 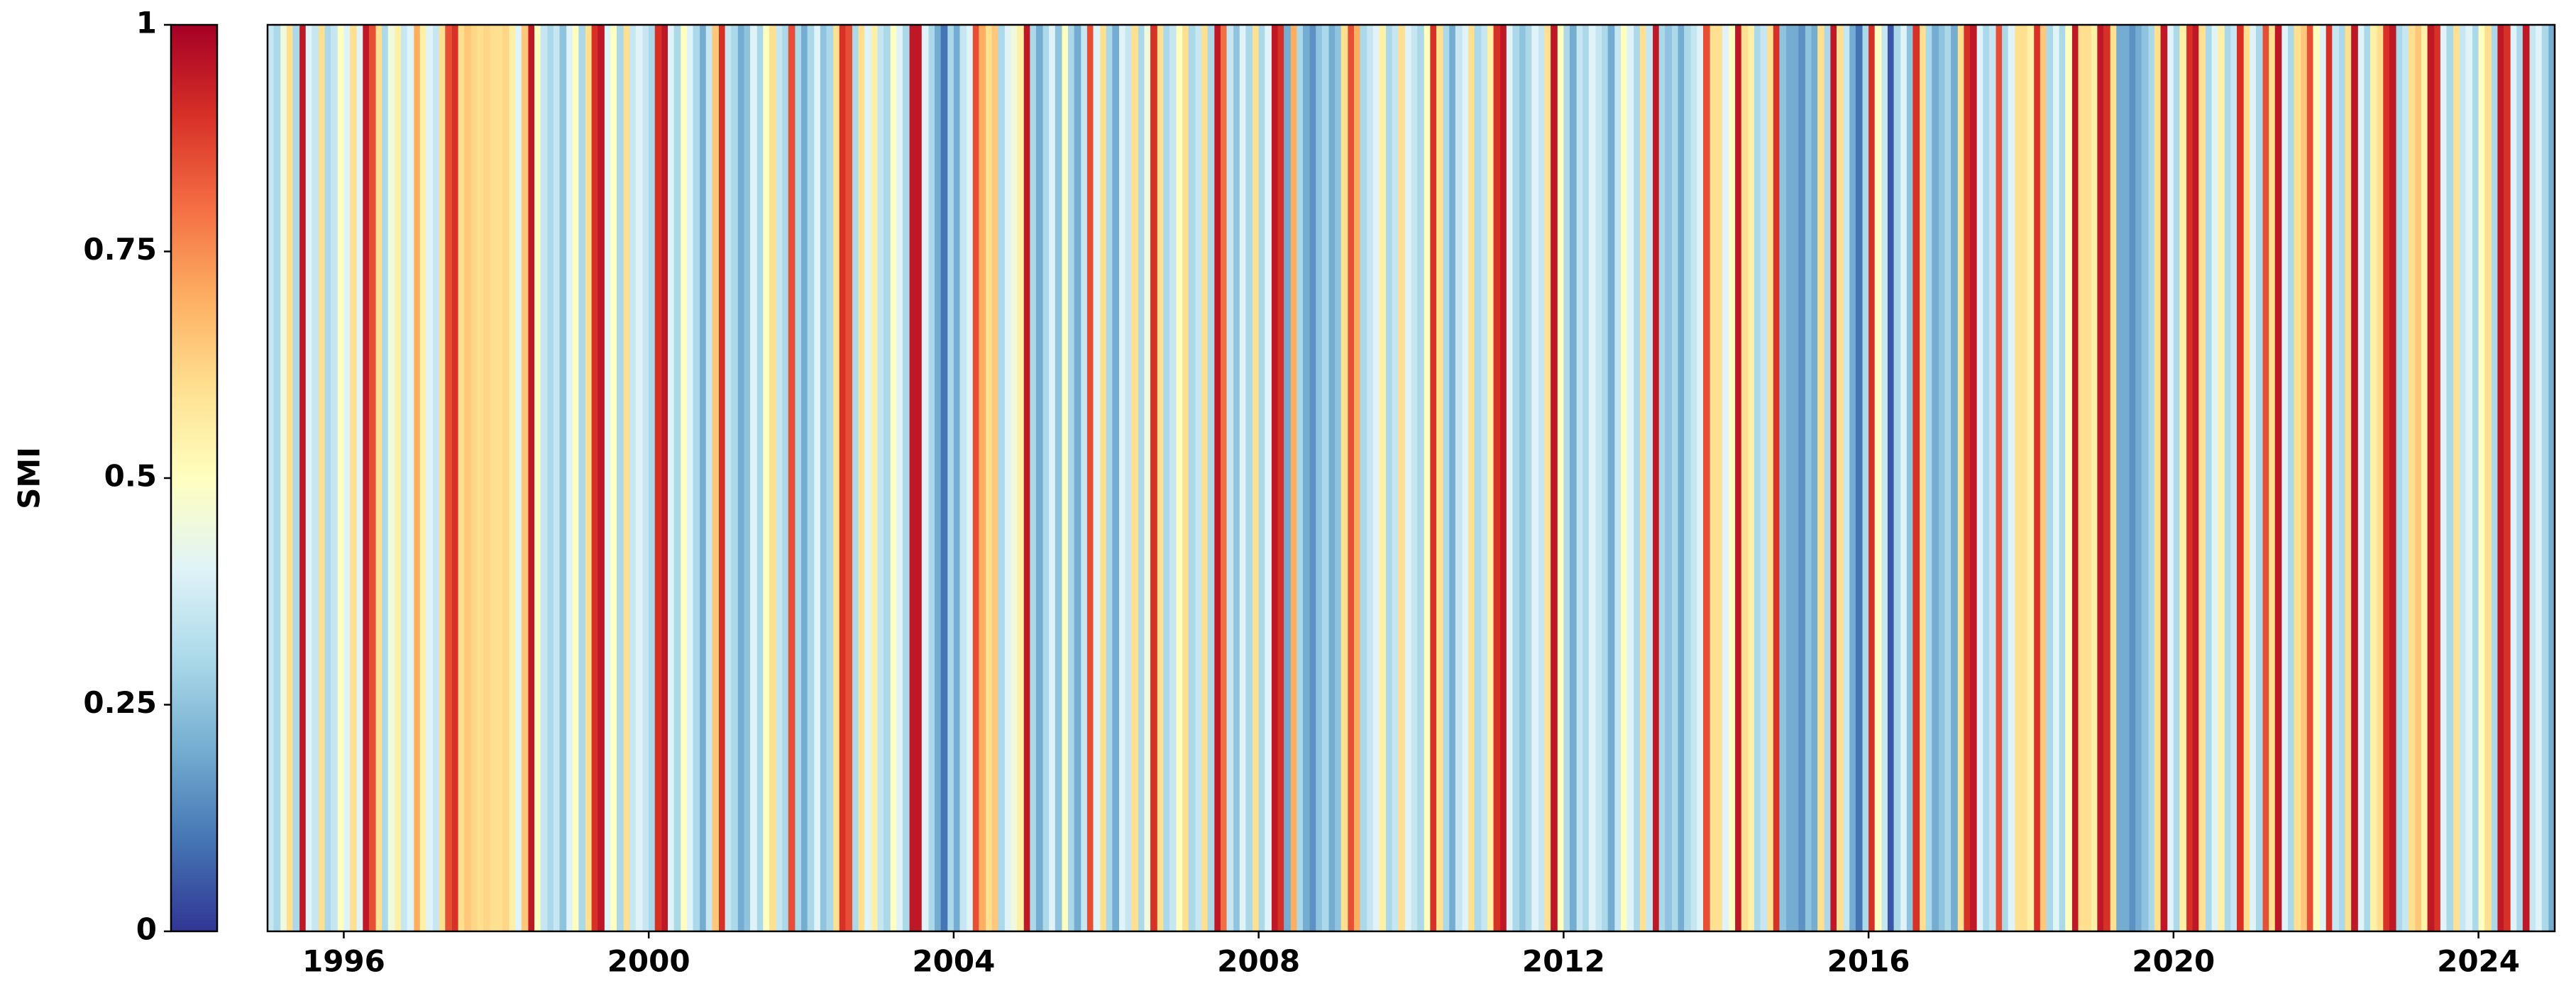 What do you see at coordinates (1868, 961) in the screenshot?
I see `x-tick-label: 2016` at bounding box center [1868, 961].